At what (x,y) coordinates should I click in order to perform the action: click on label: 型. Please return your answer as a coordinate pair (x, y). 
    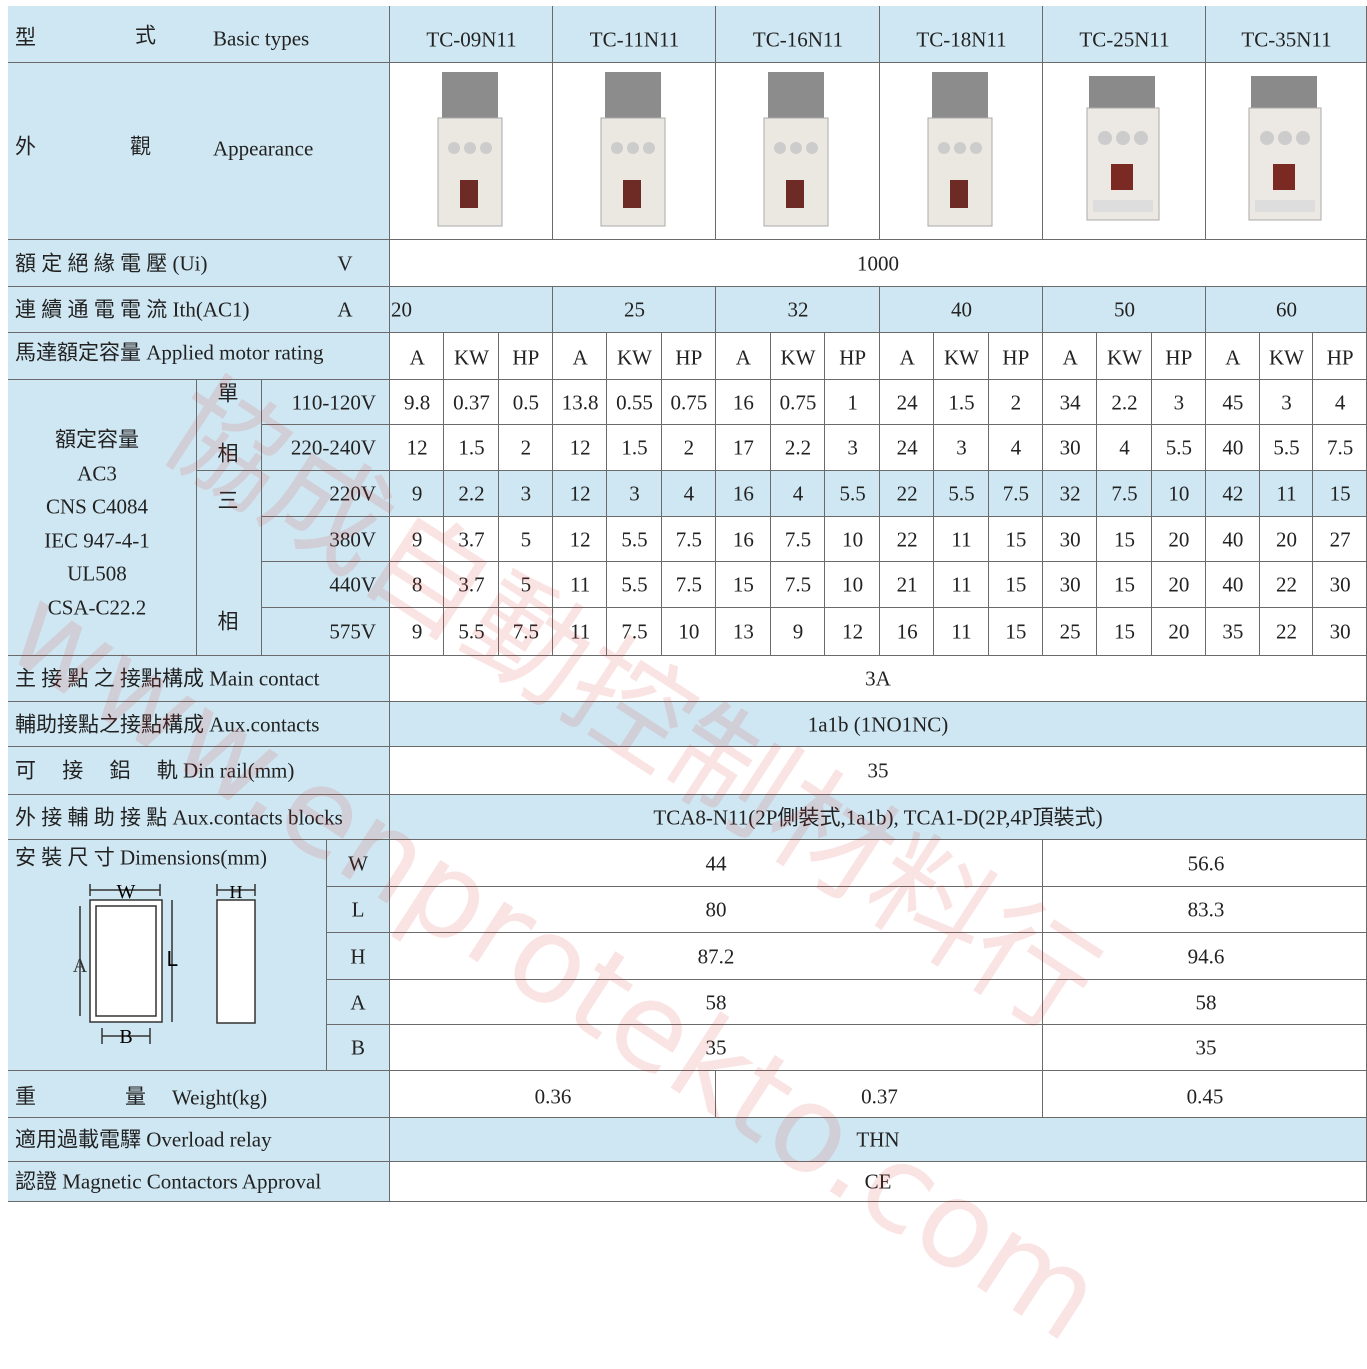
    Looking at the image, I should click on (25, 37).